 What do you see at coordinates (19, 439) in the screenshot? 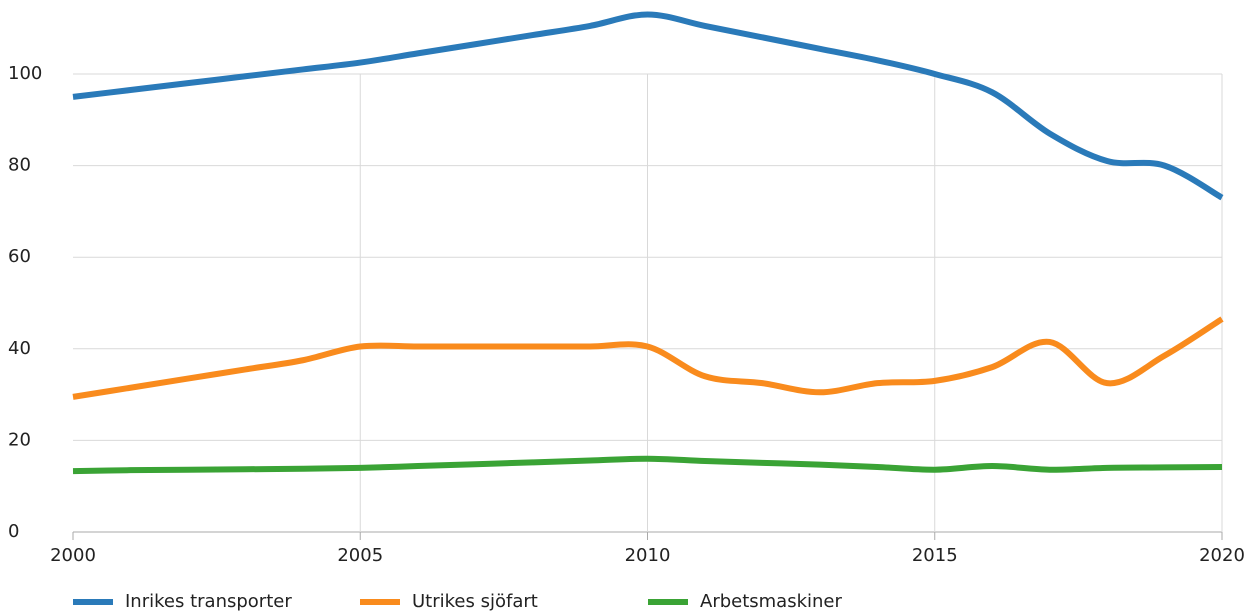
I see `y-tick-label: 20` at bounding box center [19, 439].